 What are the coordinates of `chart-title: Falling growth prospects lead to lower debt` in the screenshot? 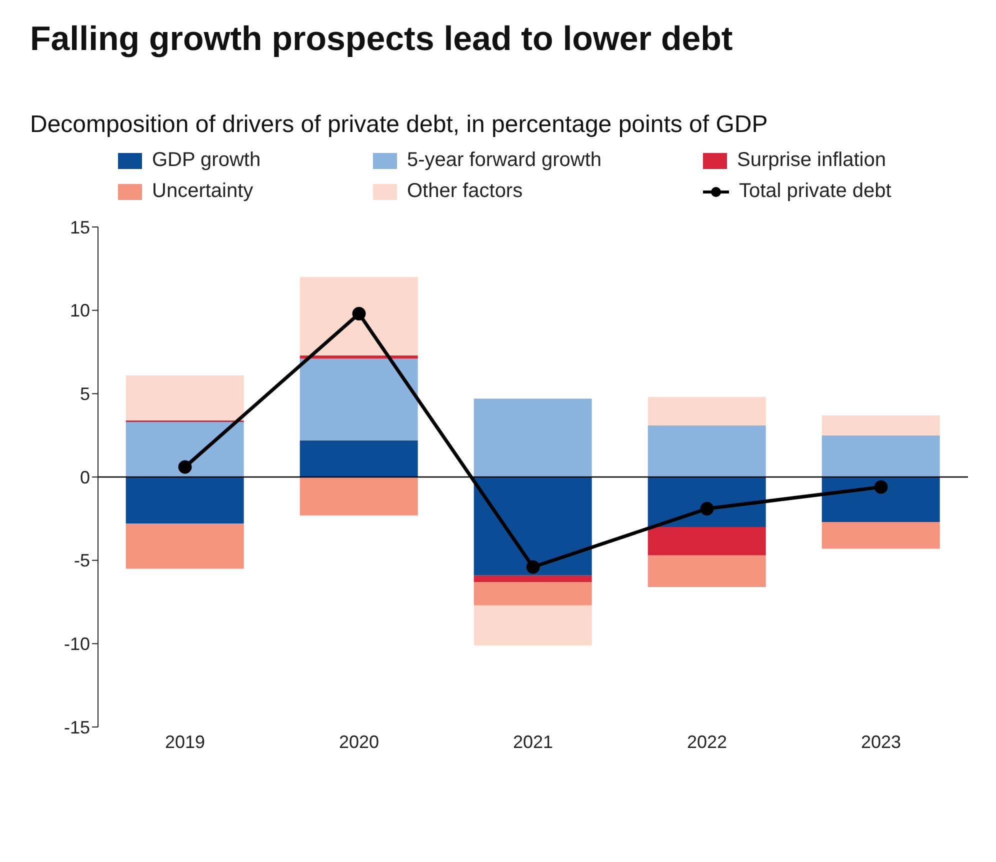 It's located at (382, 39).